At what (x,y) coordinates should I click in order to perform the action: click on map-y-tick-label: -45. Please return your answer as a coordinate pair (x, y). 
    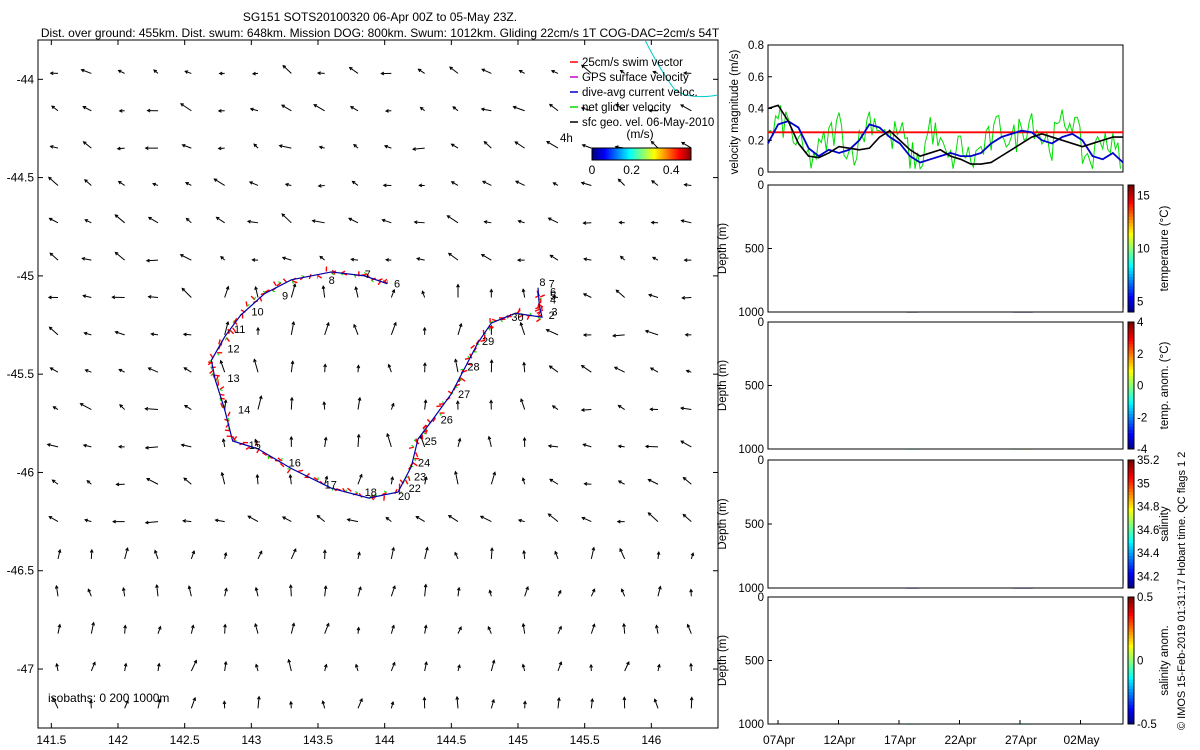
    Looking at the image, I should click on (26, 276).